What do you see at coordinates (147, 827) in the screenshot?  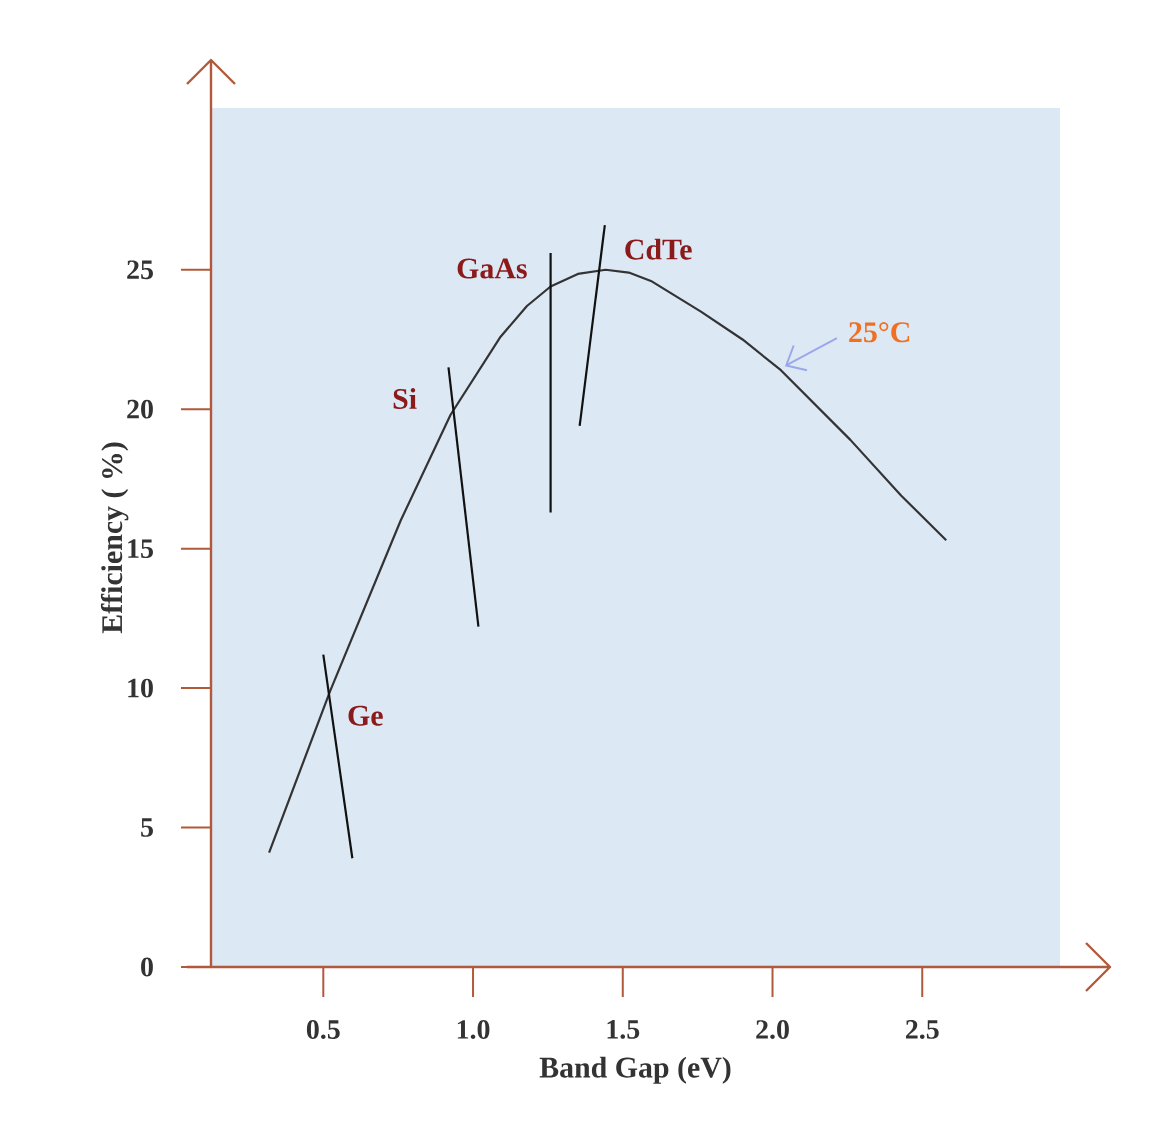 I see `y-tick-label: 5` at bounding box center [147, 827].